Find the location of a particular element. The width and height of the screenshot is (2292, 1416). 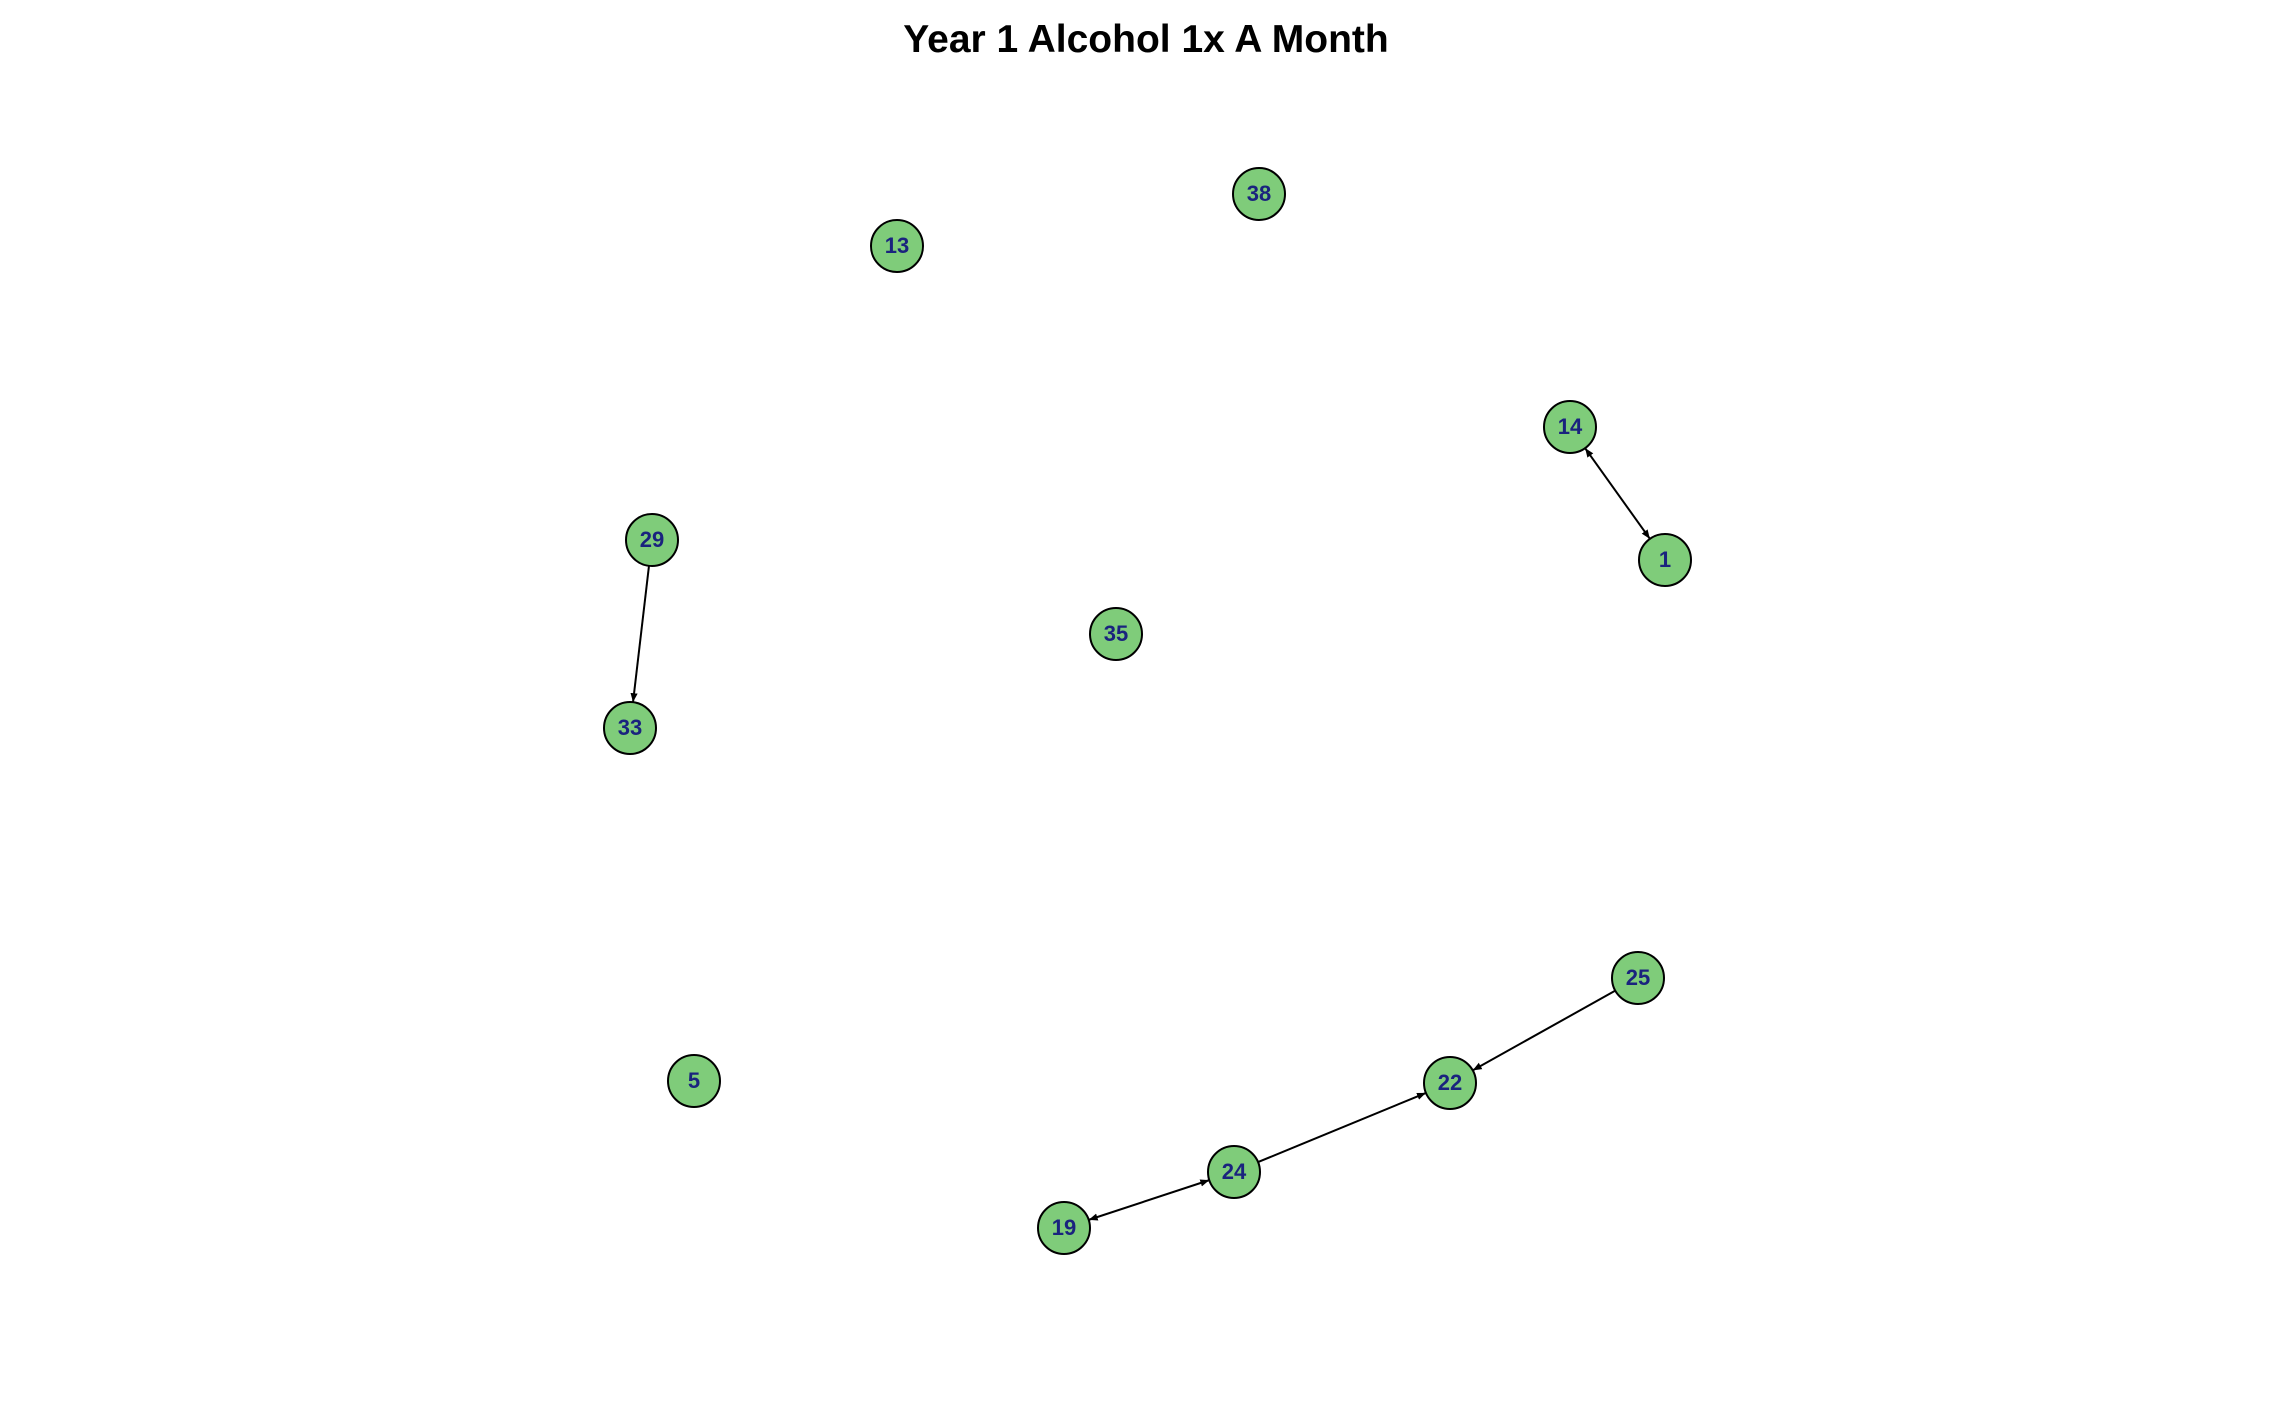

node-22: 22 is located at coordinates (1450, 1083).